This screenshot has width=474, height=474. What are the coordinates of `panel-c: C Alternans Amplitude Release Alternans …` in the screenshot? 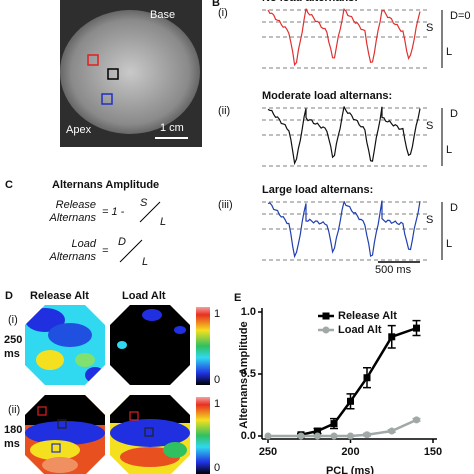 It's located at (85, 223).